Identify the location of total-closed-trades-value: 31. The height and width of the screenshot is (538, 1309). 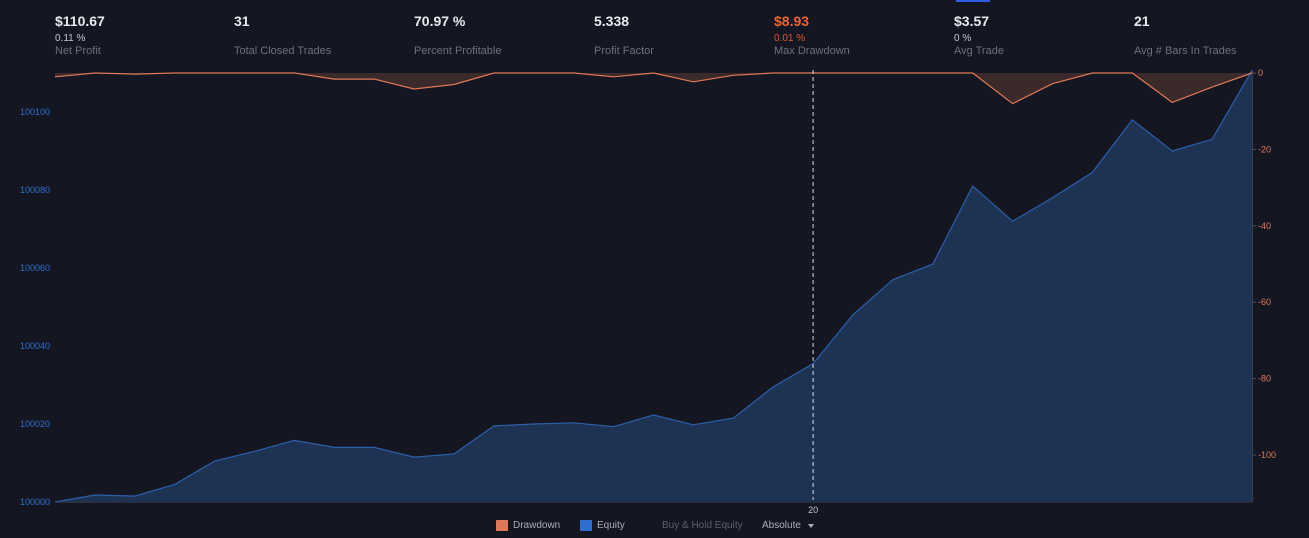
(242, 21).